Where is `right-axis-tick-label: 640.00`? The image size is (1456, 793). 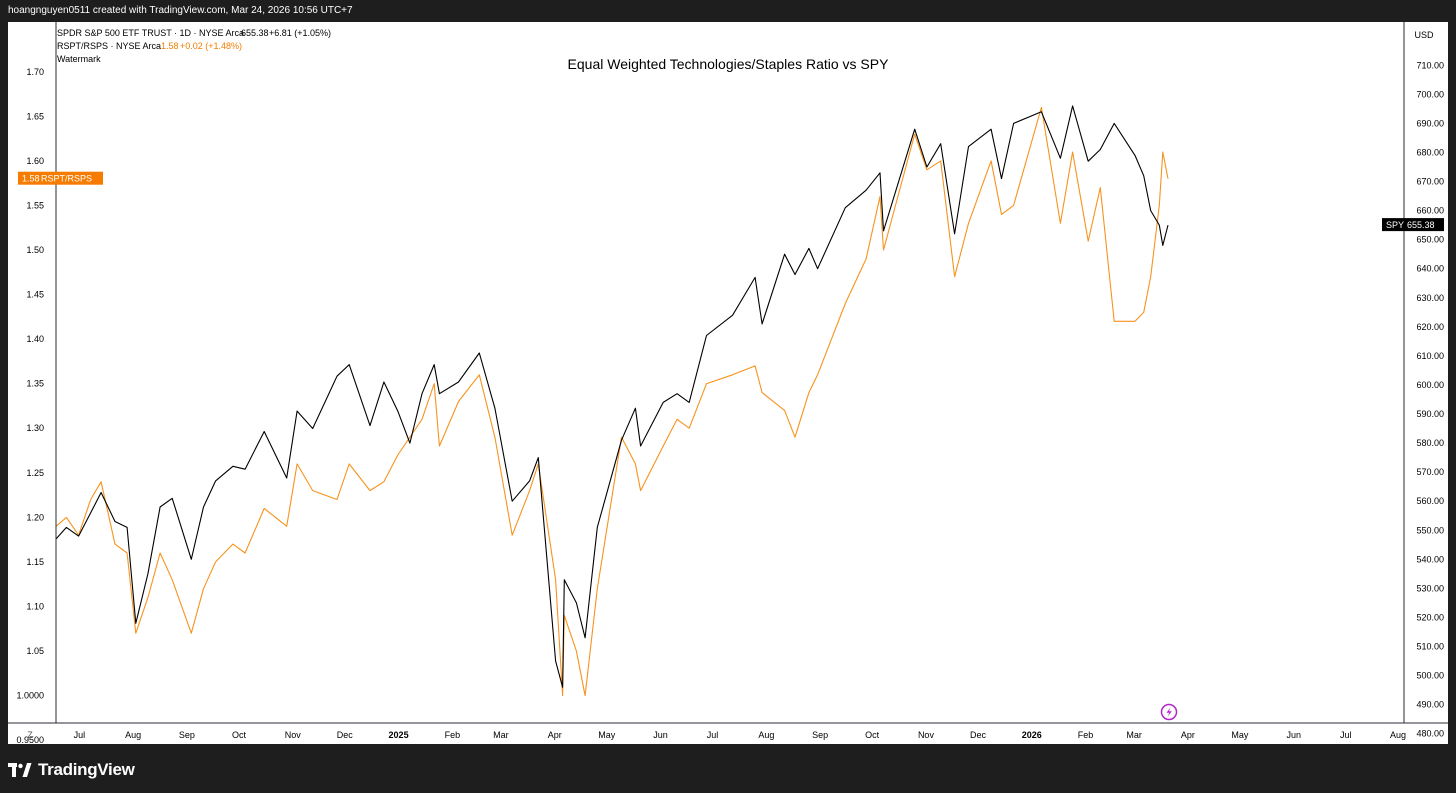
right-axis-tick-label: 640.00 is located at coordinates (1430, 269).